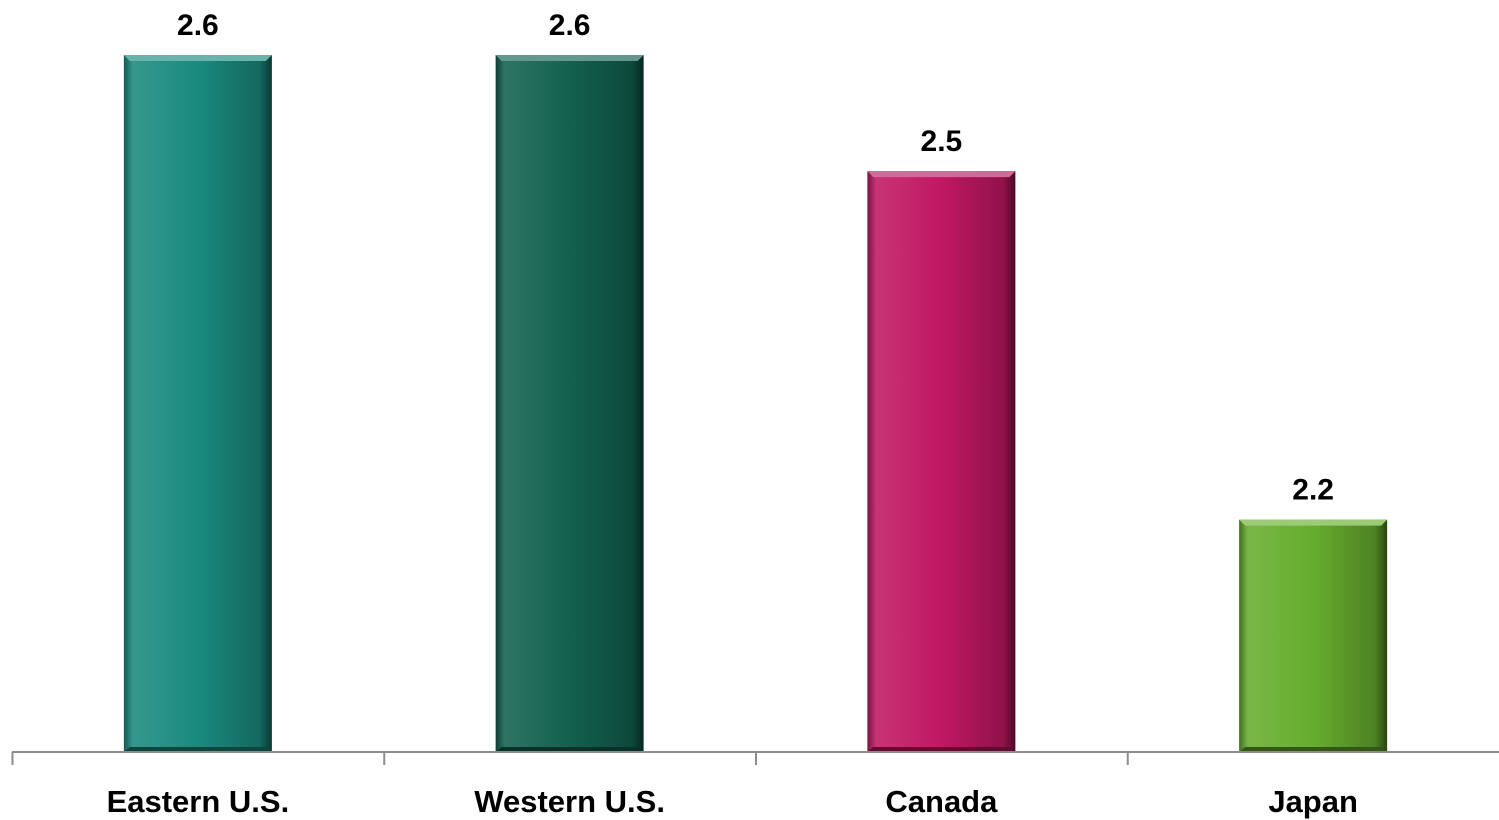 This screenshot has height=820, width=1499. What do you see at coordinates (1313, 490) in the screenshot?
I see `value-label: 2.2` at bounding box center [1313, 490].